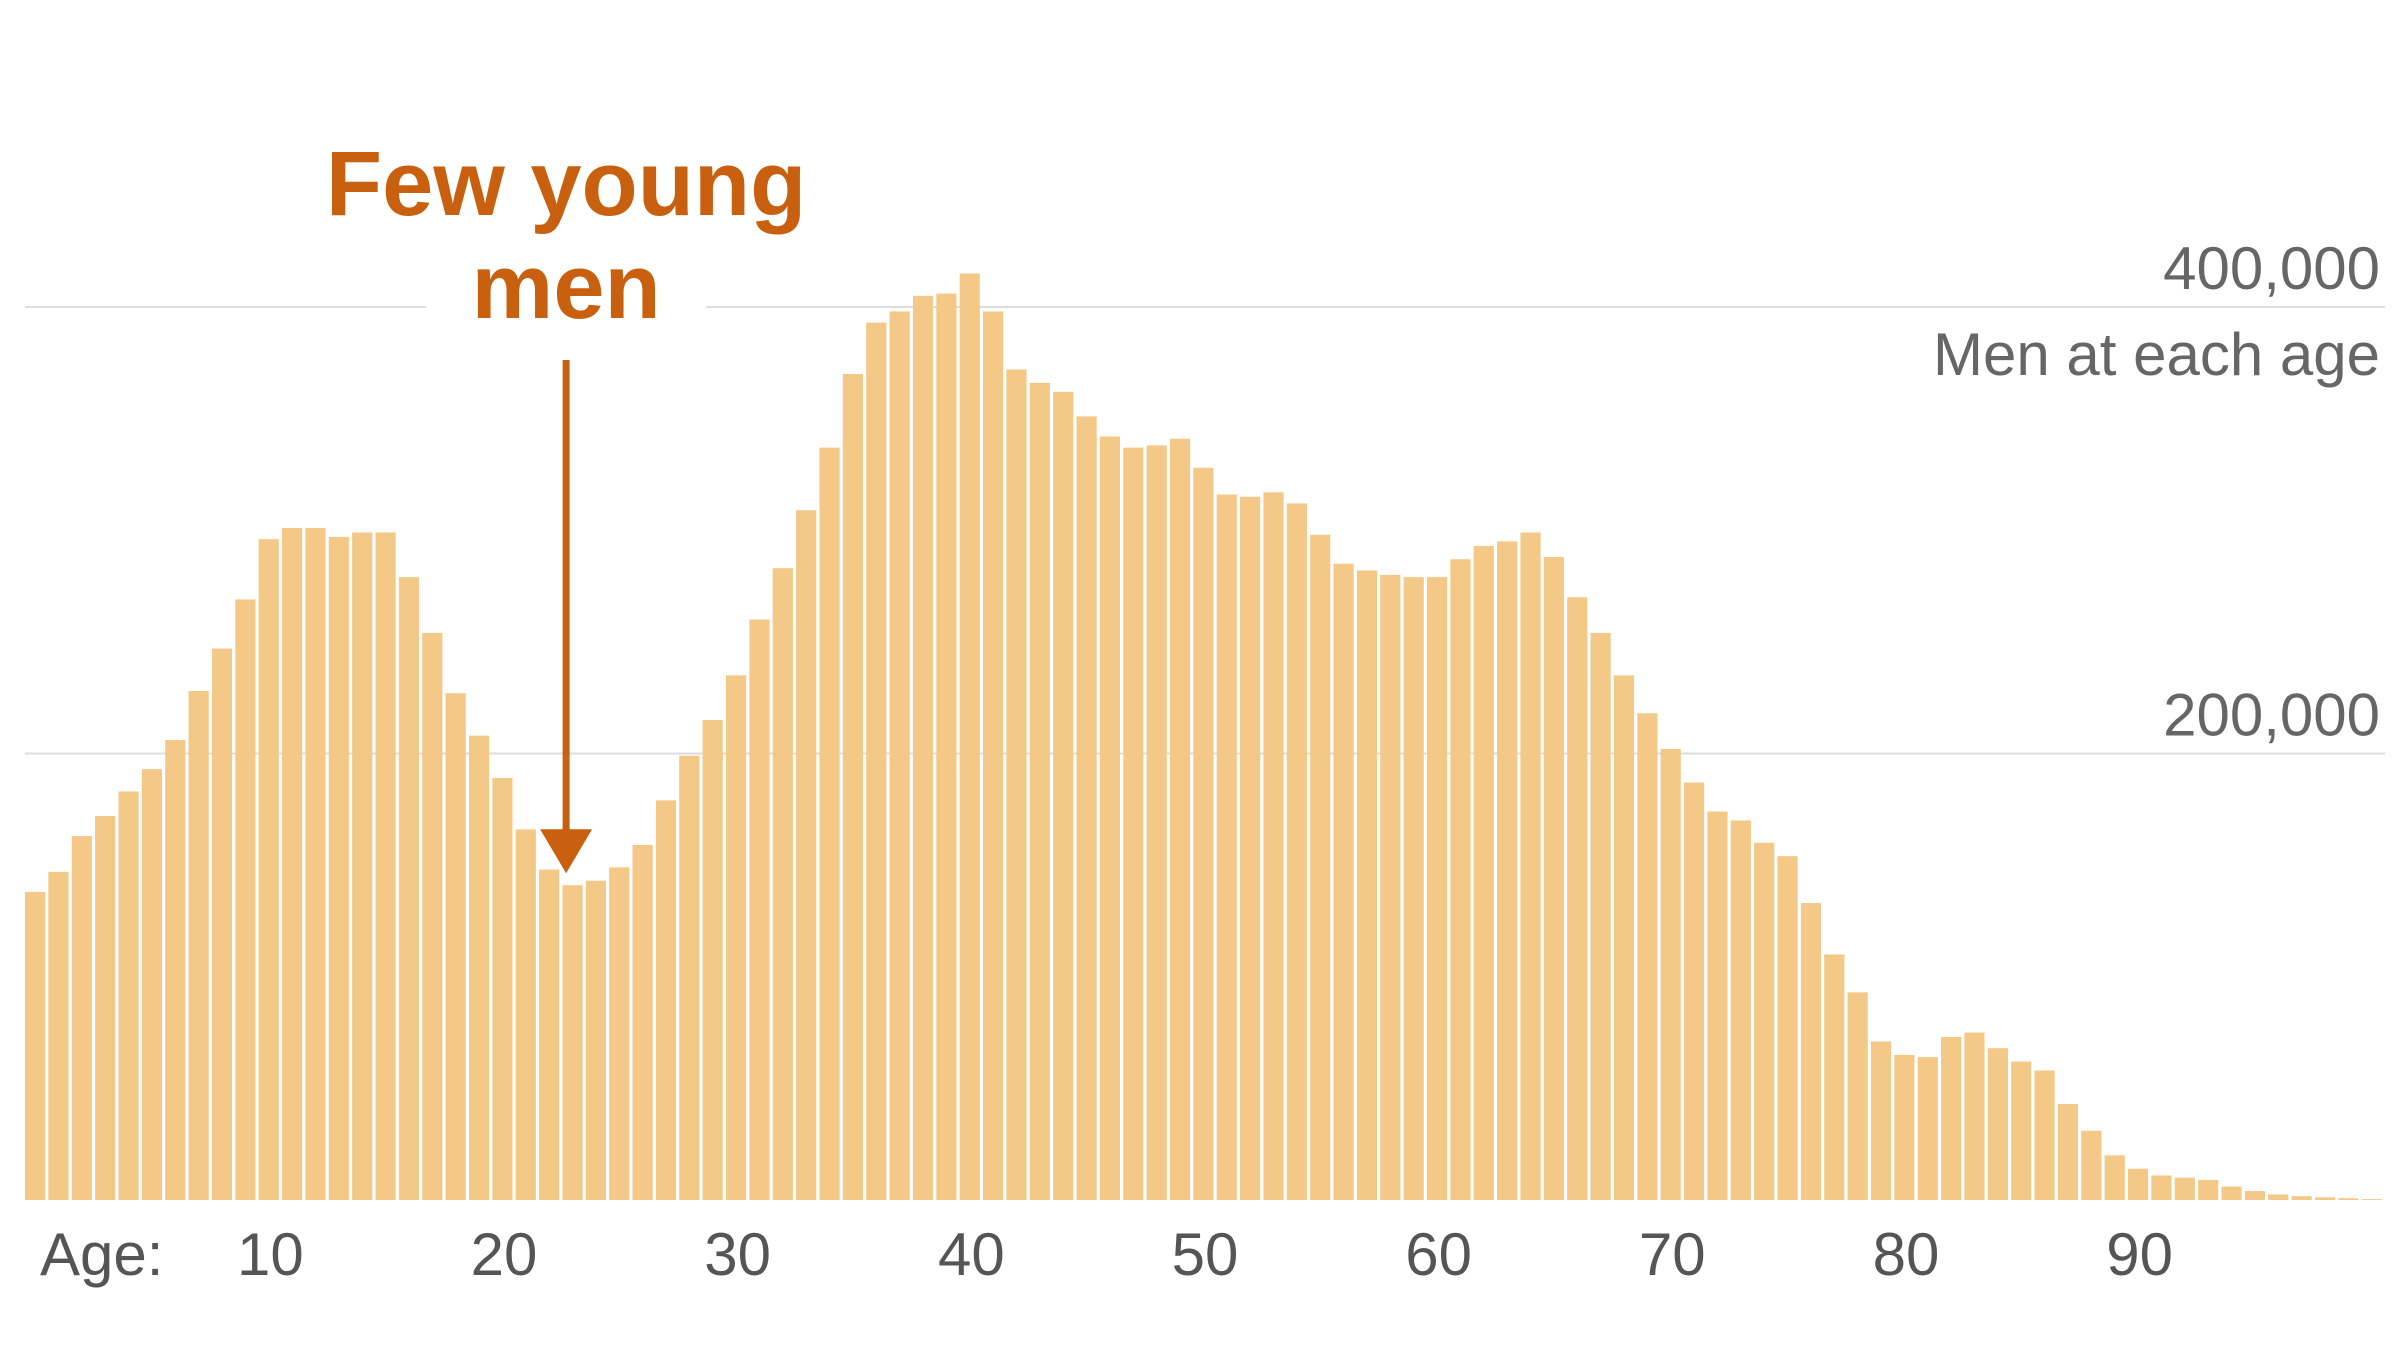 The width and height of the screenshot is (2400, 1357). I want to click on x-tick-label-70: 70, so click(1672, 1254).